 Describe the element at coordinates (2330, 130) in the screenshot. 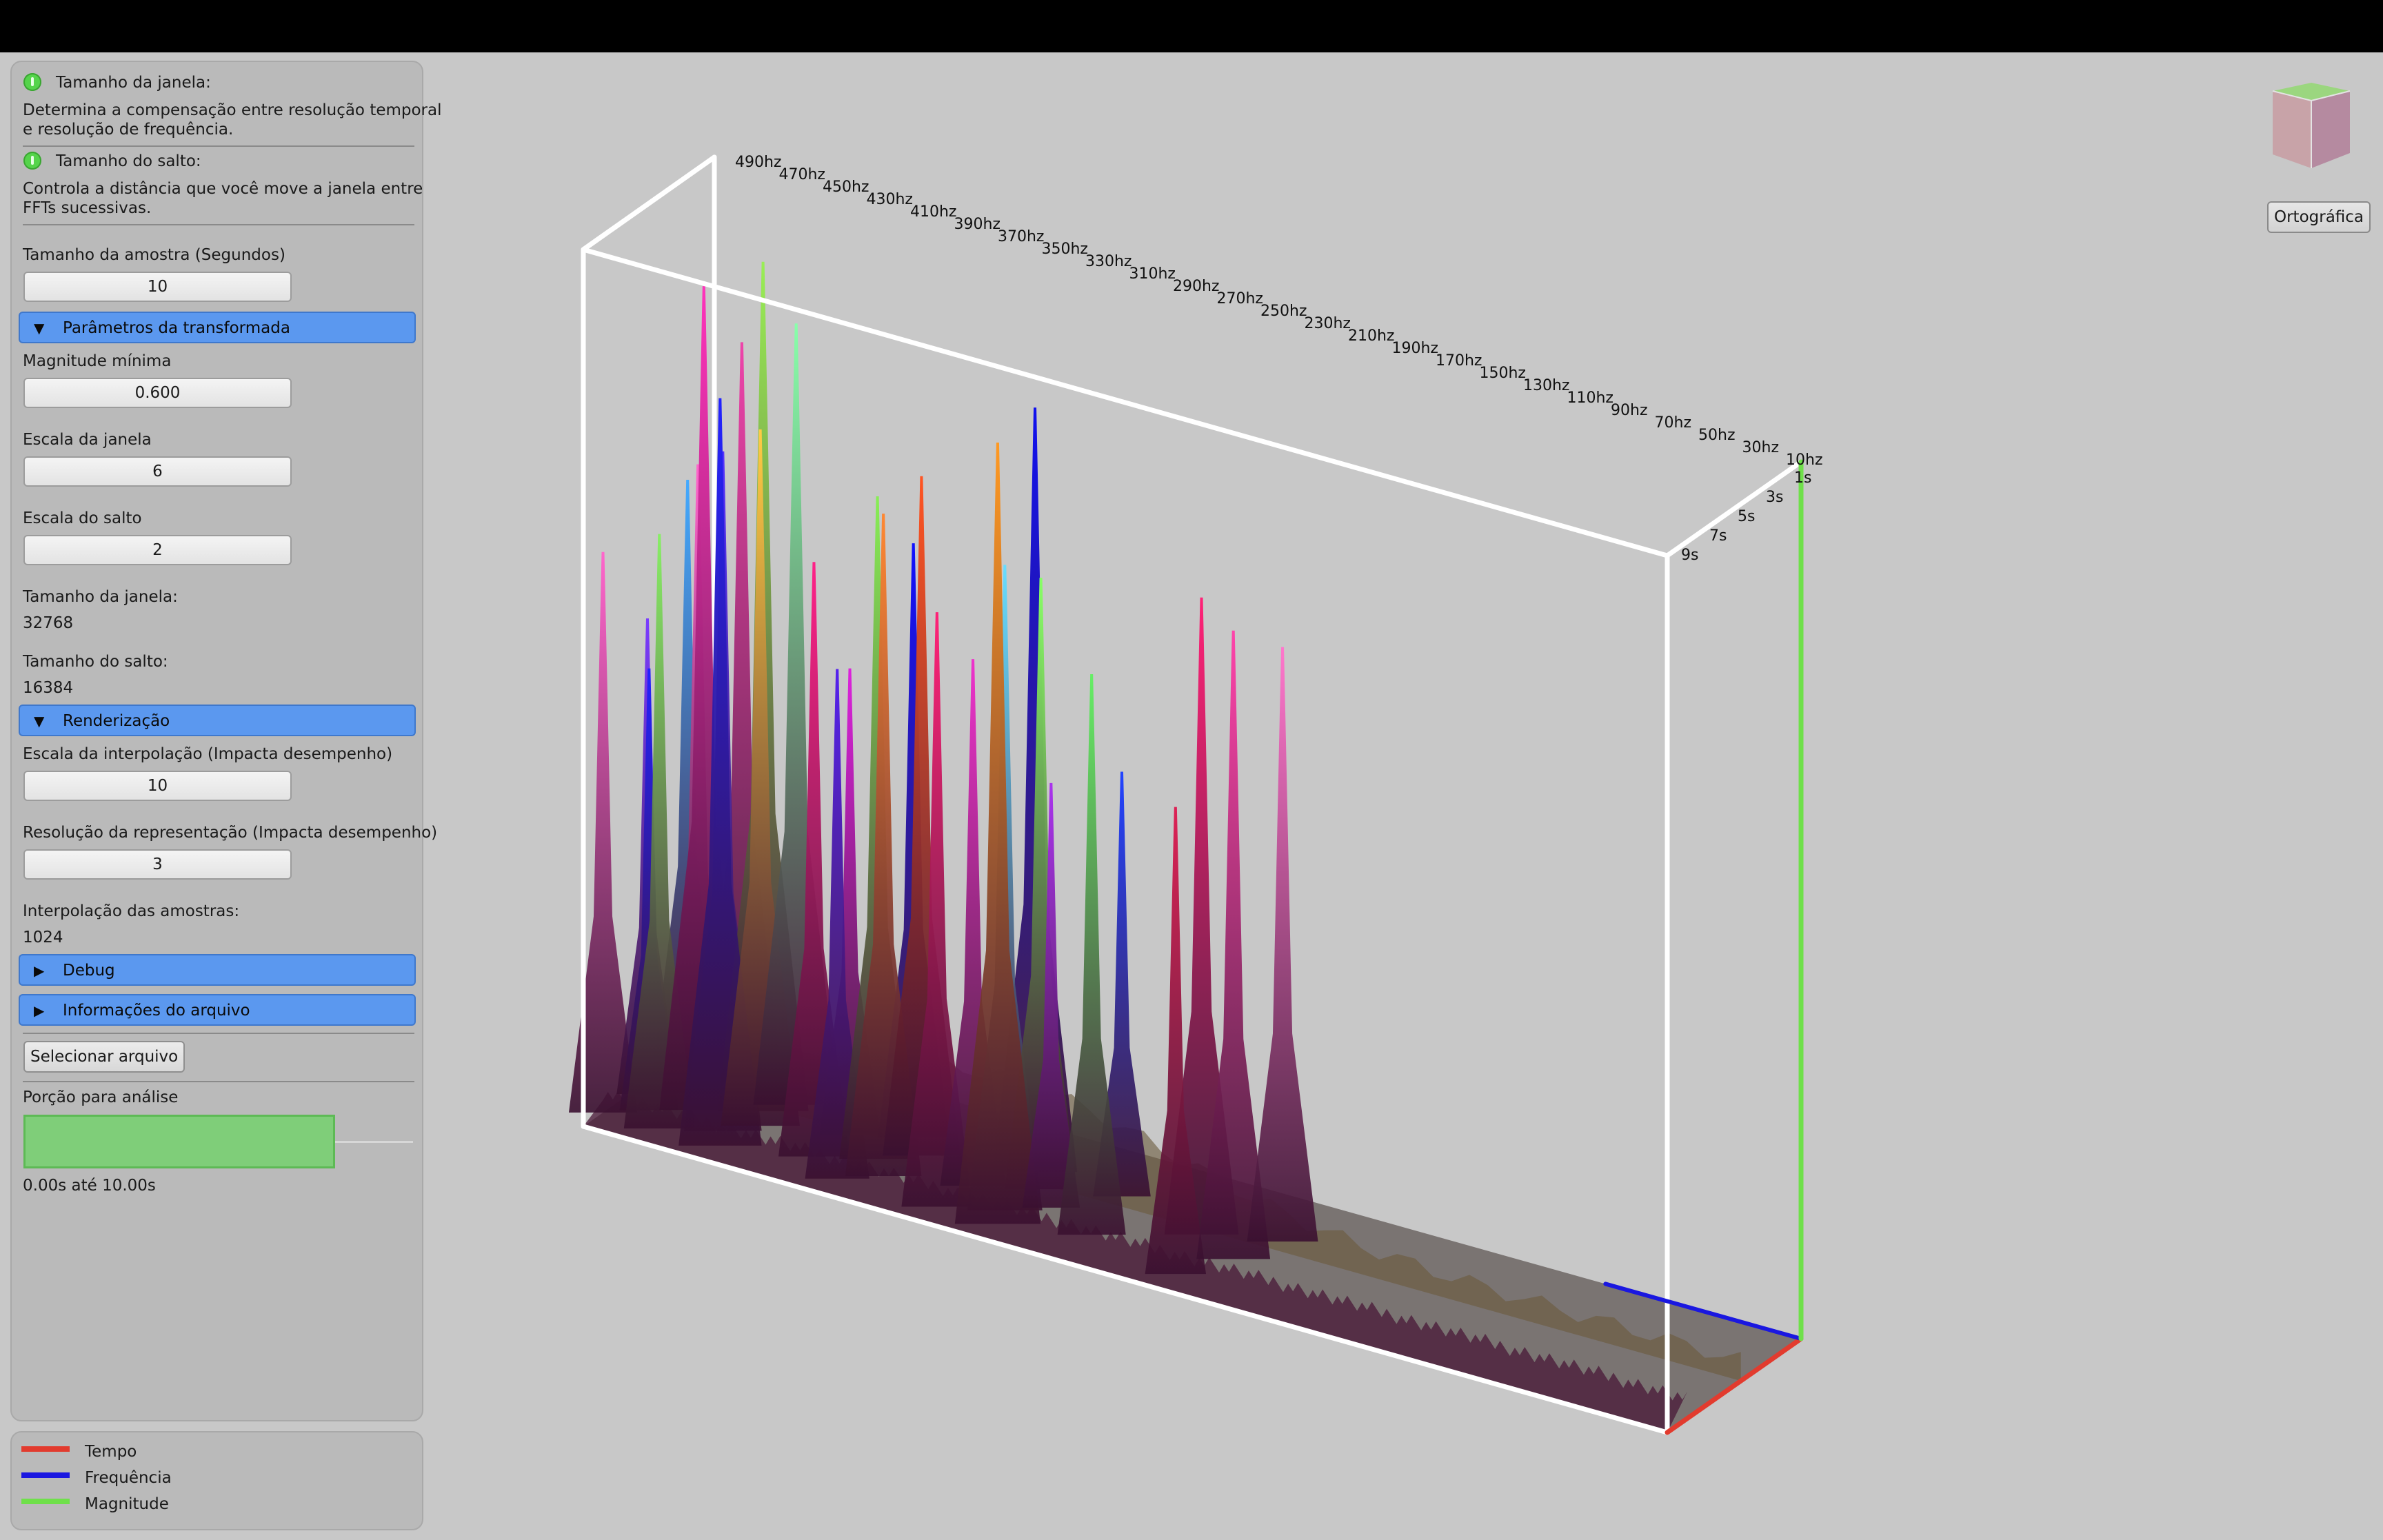

I see `nav-cube-right-face` at that location.